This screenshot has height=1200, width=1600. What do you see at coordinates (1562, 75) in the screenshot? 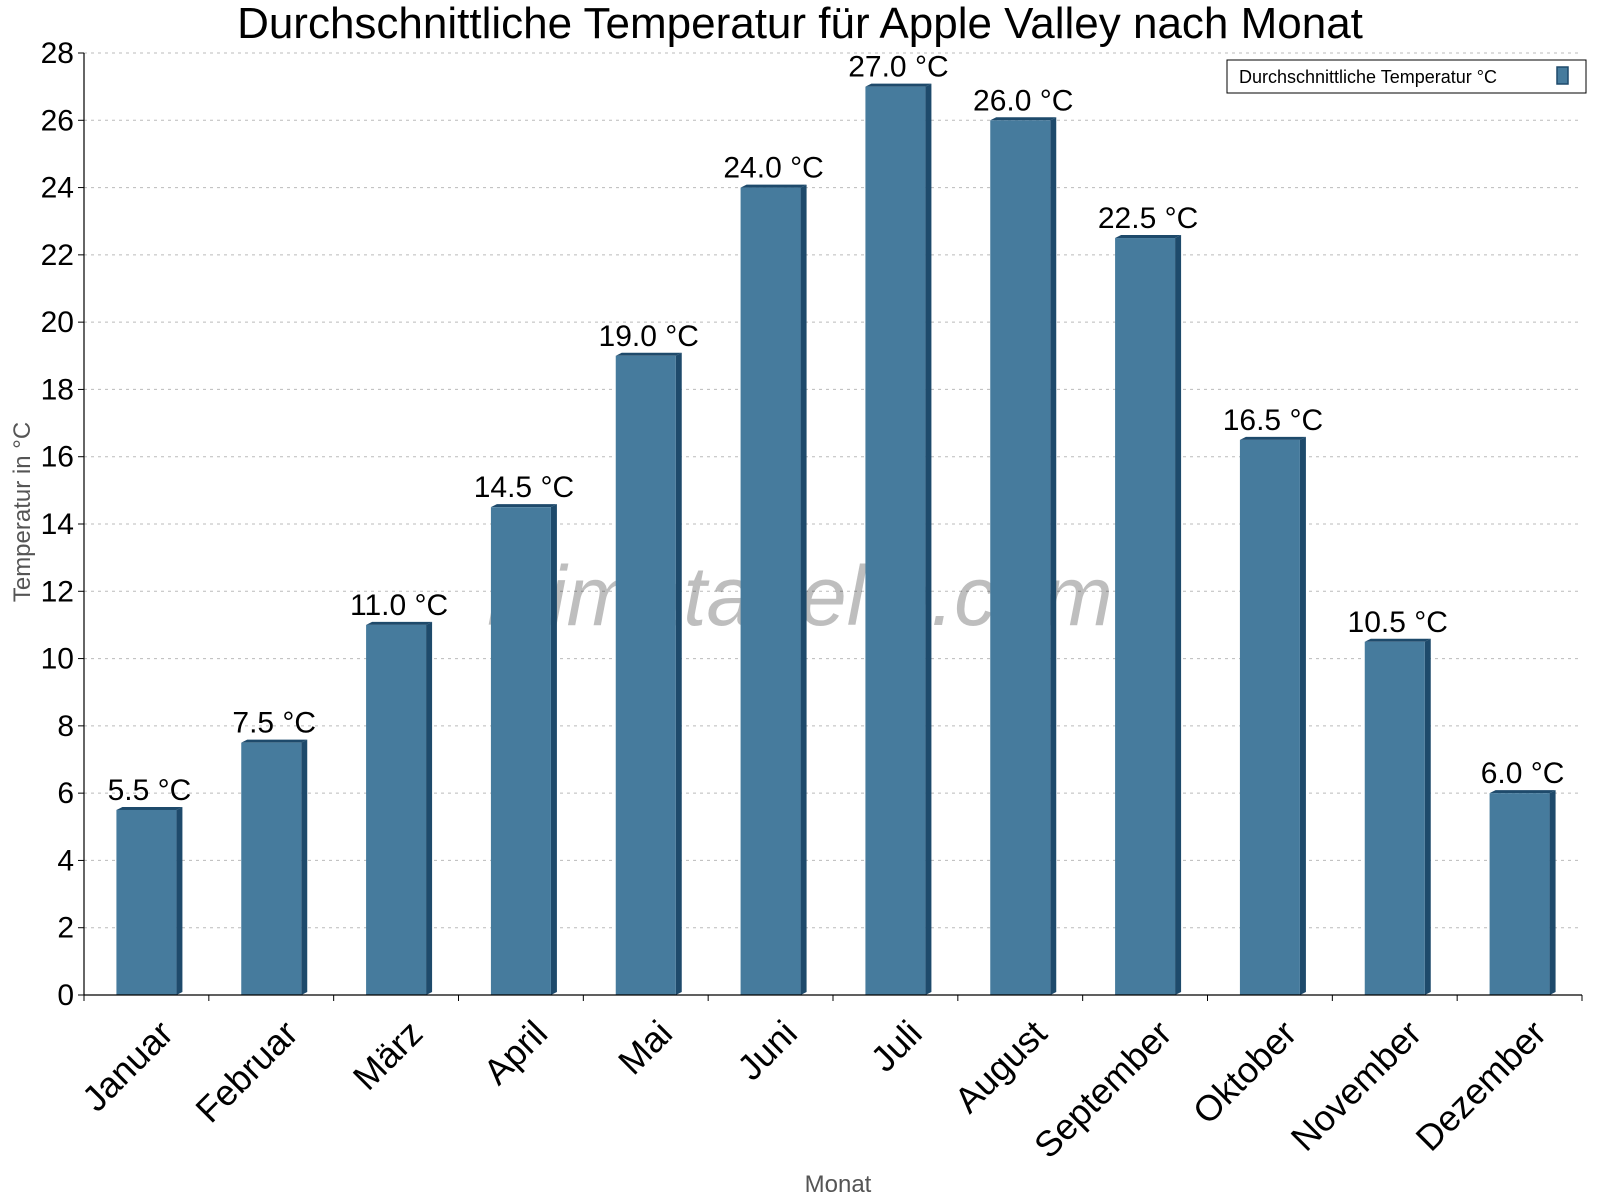
I see `legend-swatch` at bounding box center [1562, 75].